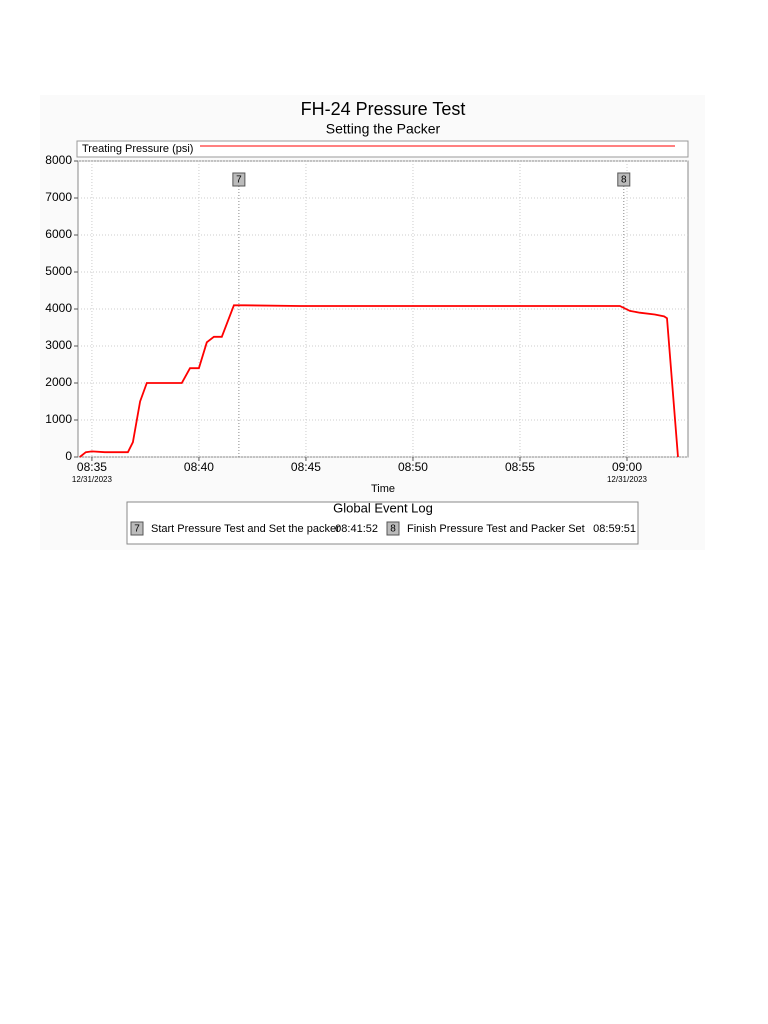 This screenshot has width=768, height=1024. What do you see at coordinates (68, 456) in the screenshot?
I see `y-tick-label: 0` at bounding box center [68, 456].